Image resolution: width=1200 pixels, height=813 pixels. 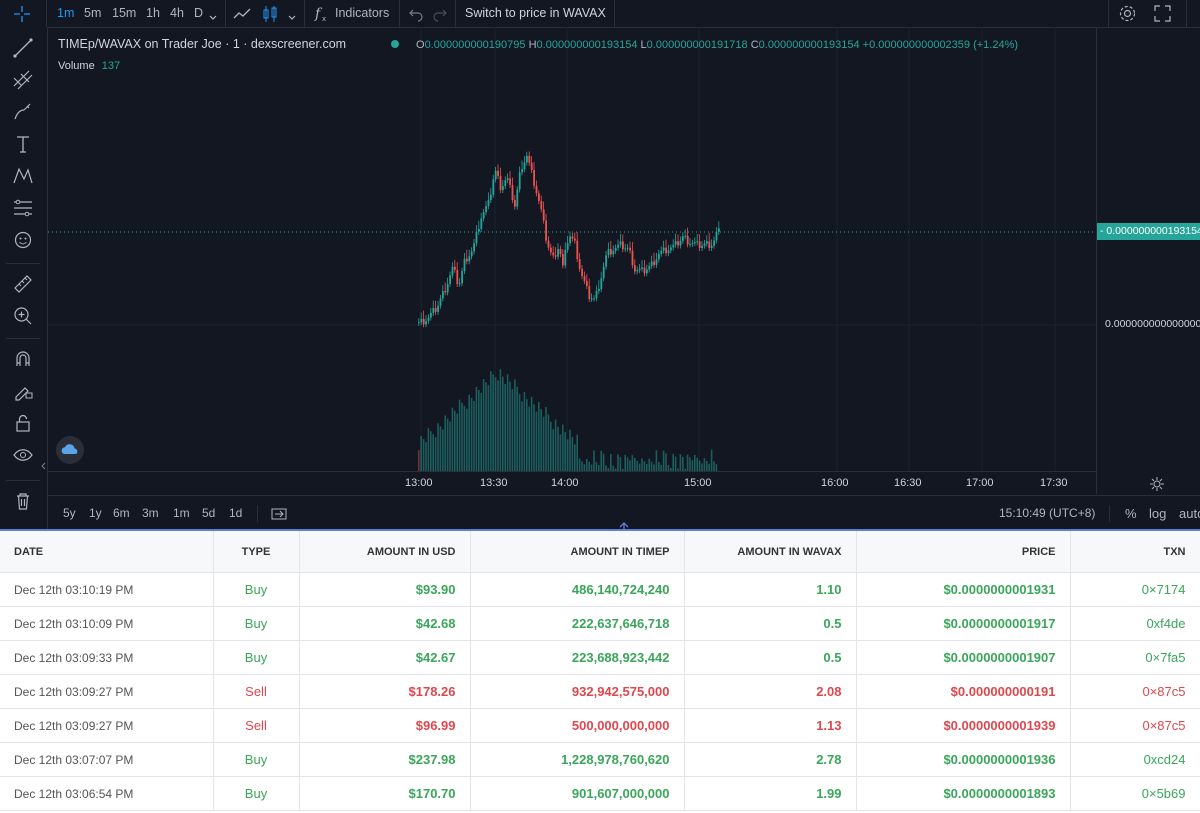 I want to click on crosshair-icon, so click(x=22, y=14).